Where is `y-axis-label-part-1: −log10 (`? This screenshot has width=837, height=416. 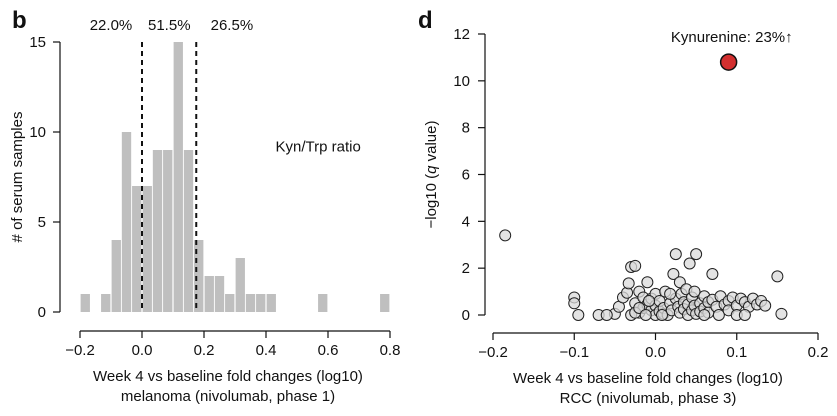 y-axis-label-part-1: −log10 ( is located at coordinates (431, 201).